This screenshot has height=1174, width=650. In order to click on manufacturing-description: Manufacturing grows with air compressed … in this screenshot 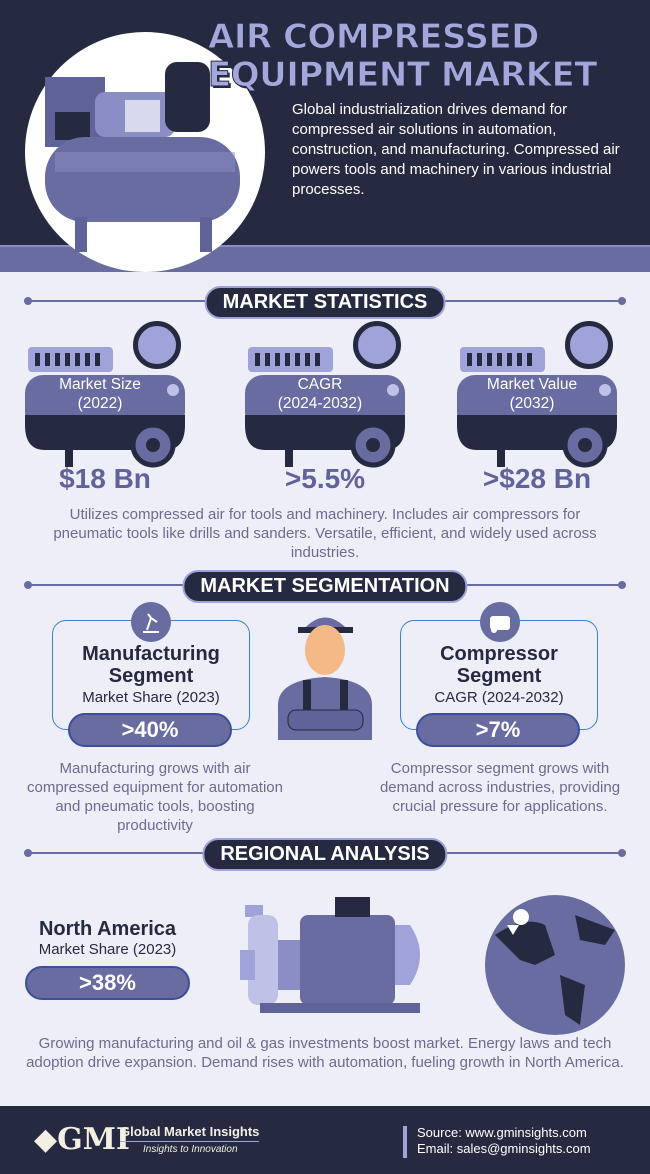, I will do `click(155, 797)`.